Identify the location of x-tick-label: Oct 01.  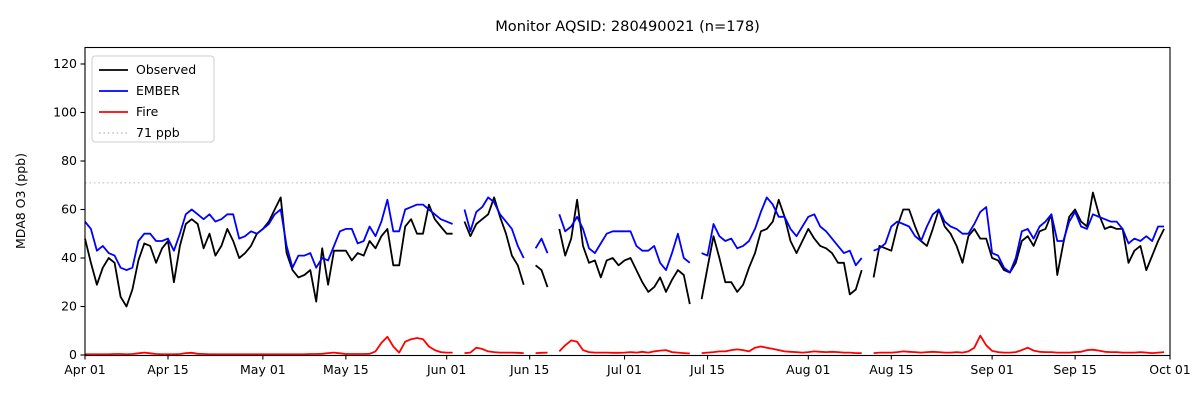
(1170, 369).